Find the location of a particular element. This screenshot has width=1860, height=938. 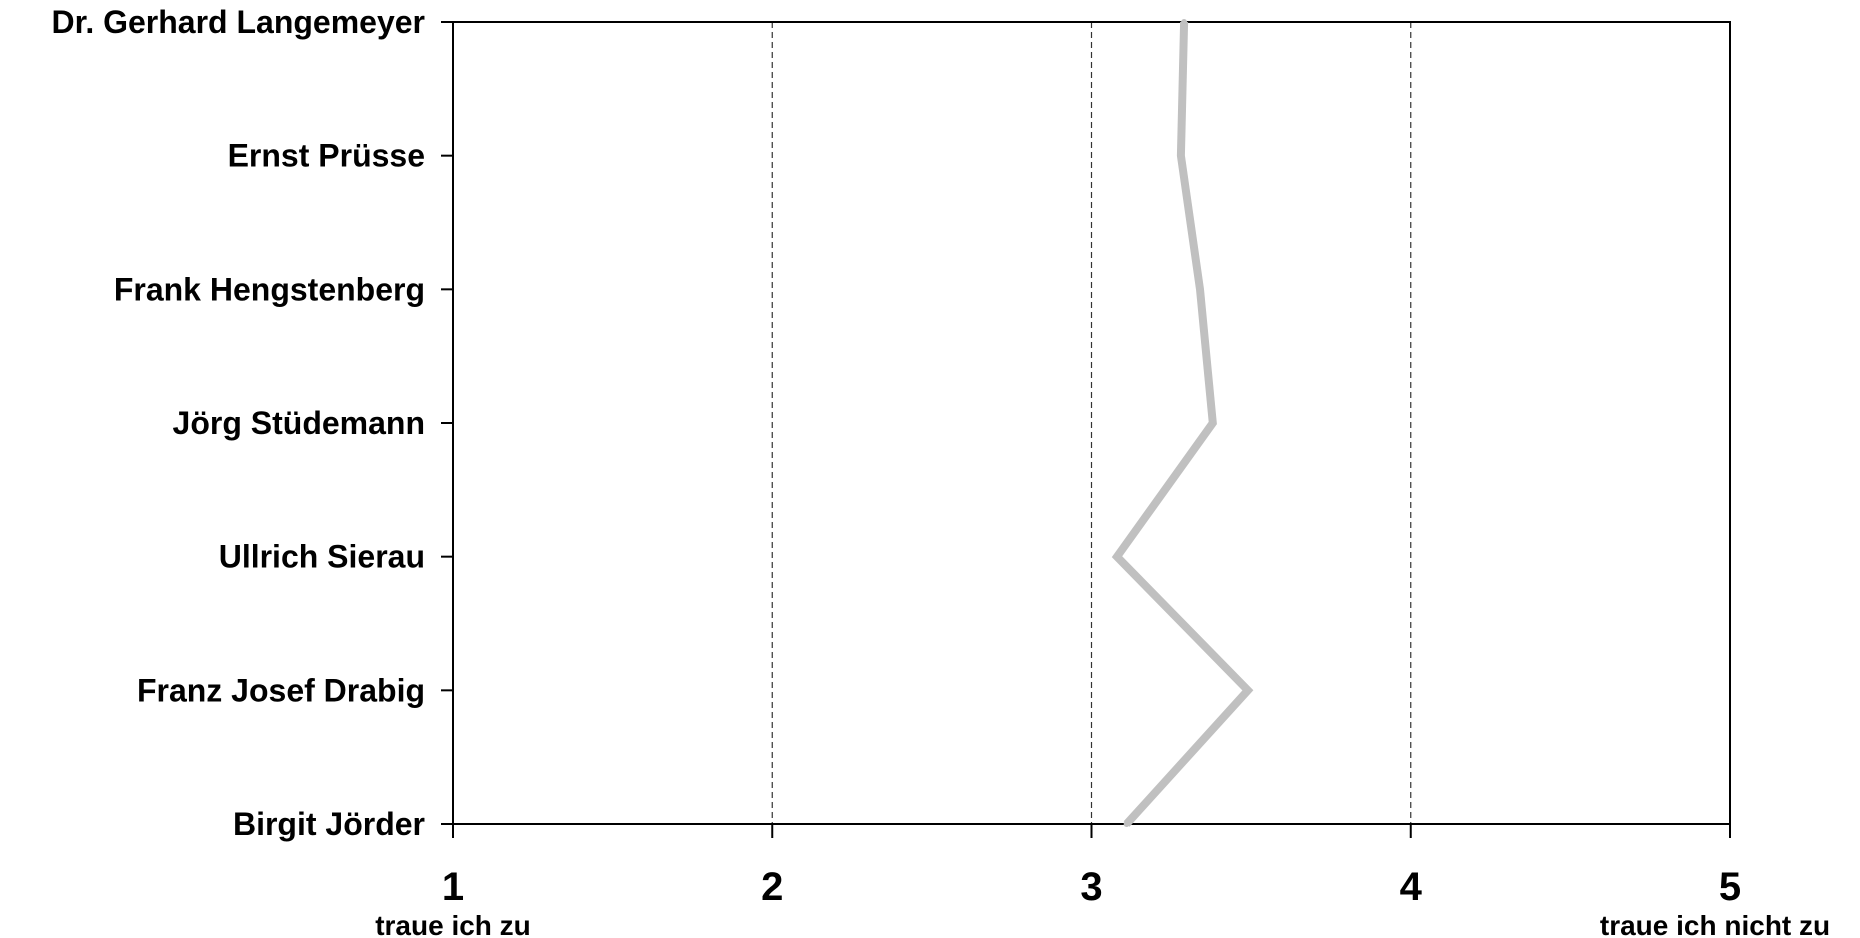

x-tick-label: 2 is located at coordinates (772, 887).